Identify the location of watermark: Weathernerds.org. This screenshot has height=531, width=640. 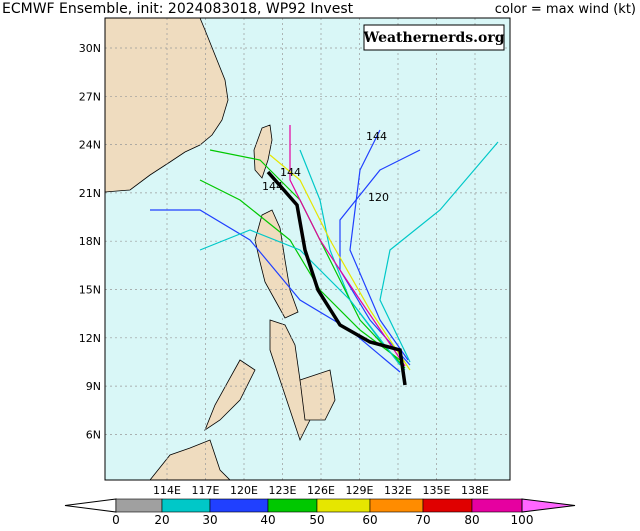
(434, 38).